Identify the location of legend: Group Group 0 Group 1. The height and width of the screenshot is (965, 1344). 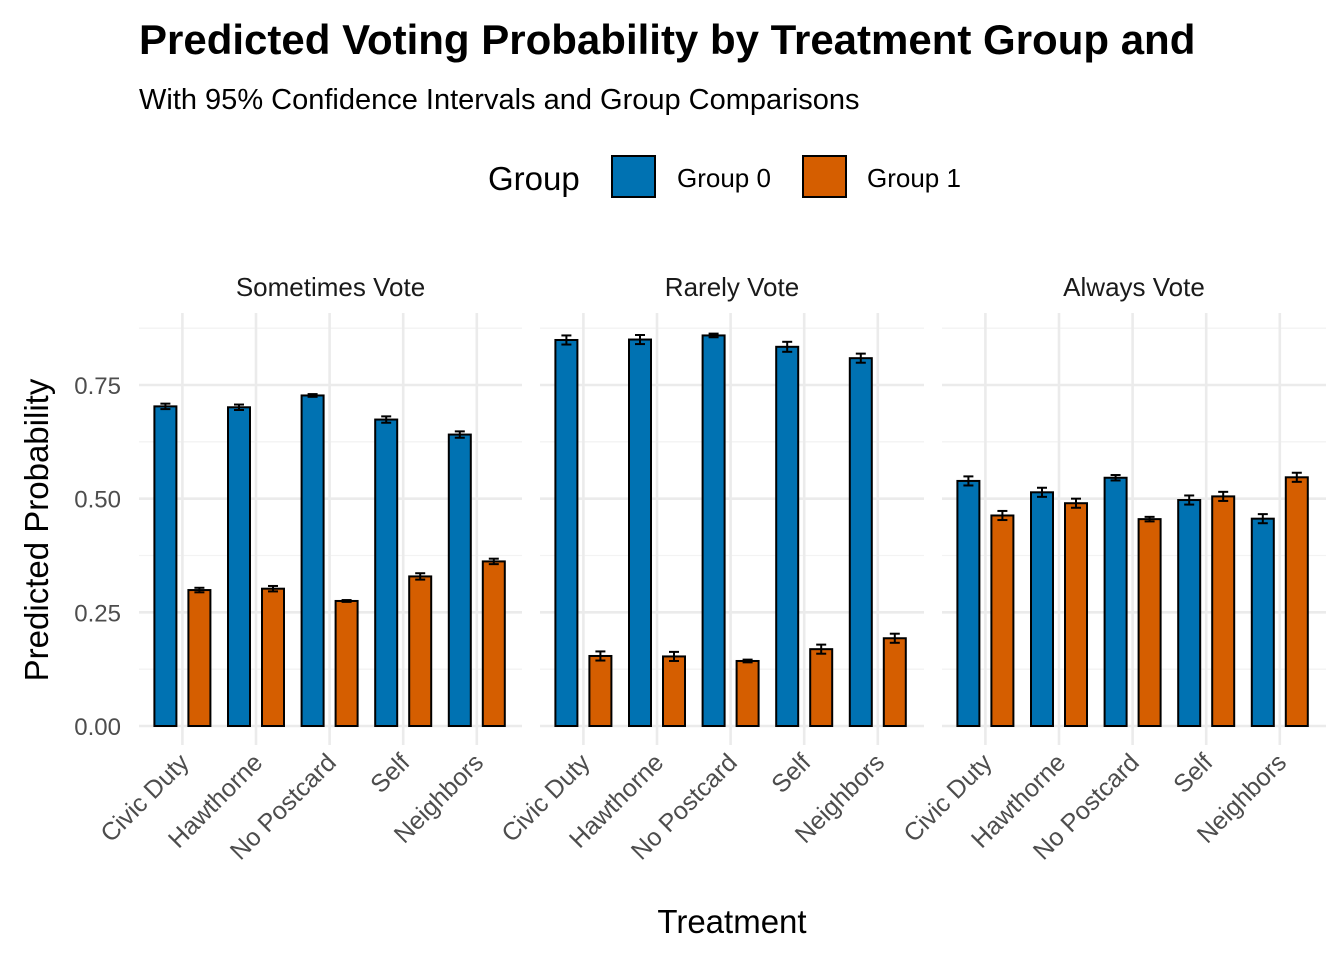
(724, 176).